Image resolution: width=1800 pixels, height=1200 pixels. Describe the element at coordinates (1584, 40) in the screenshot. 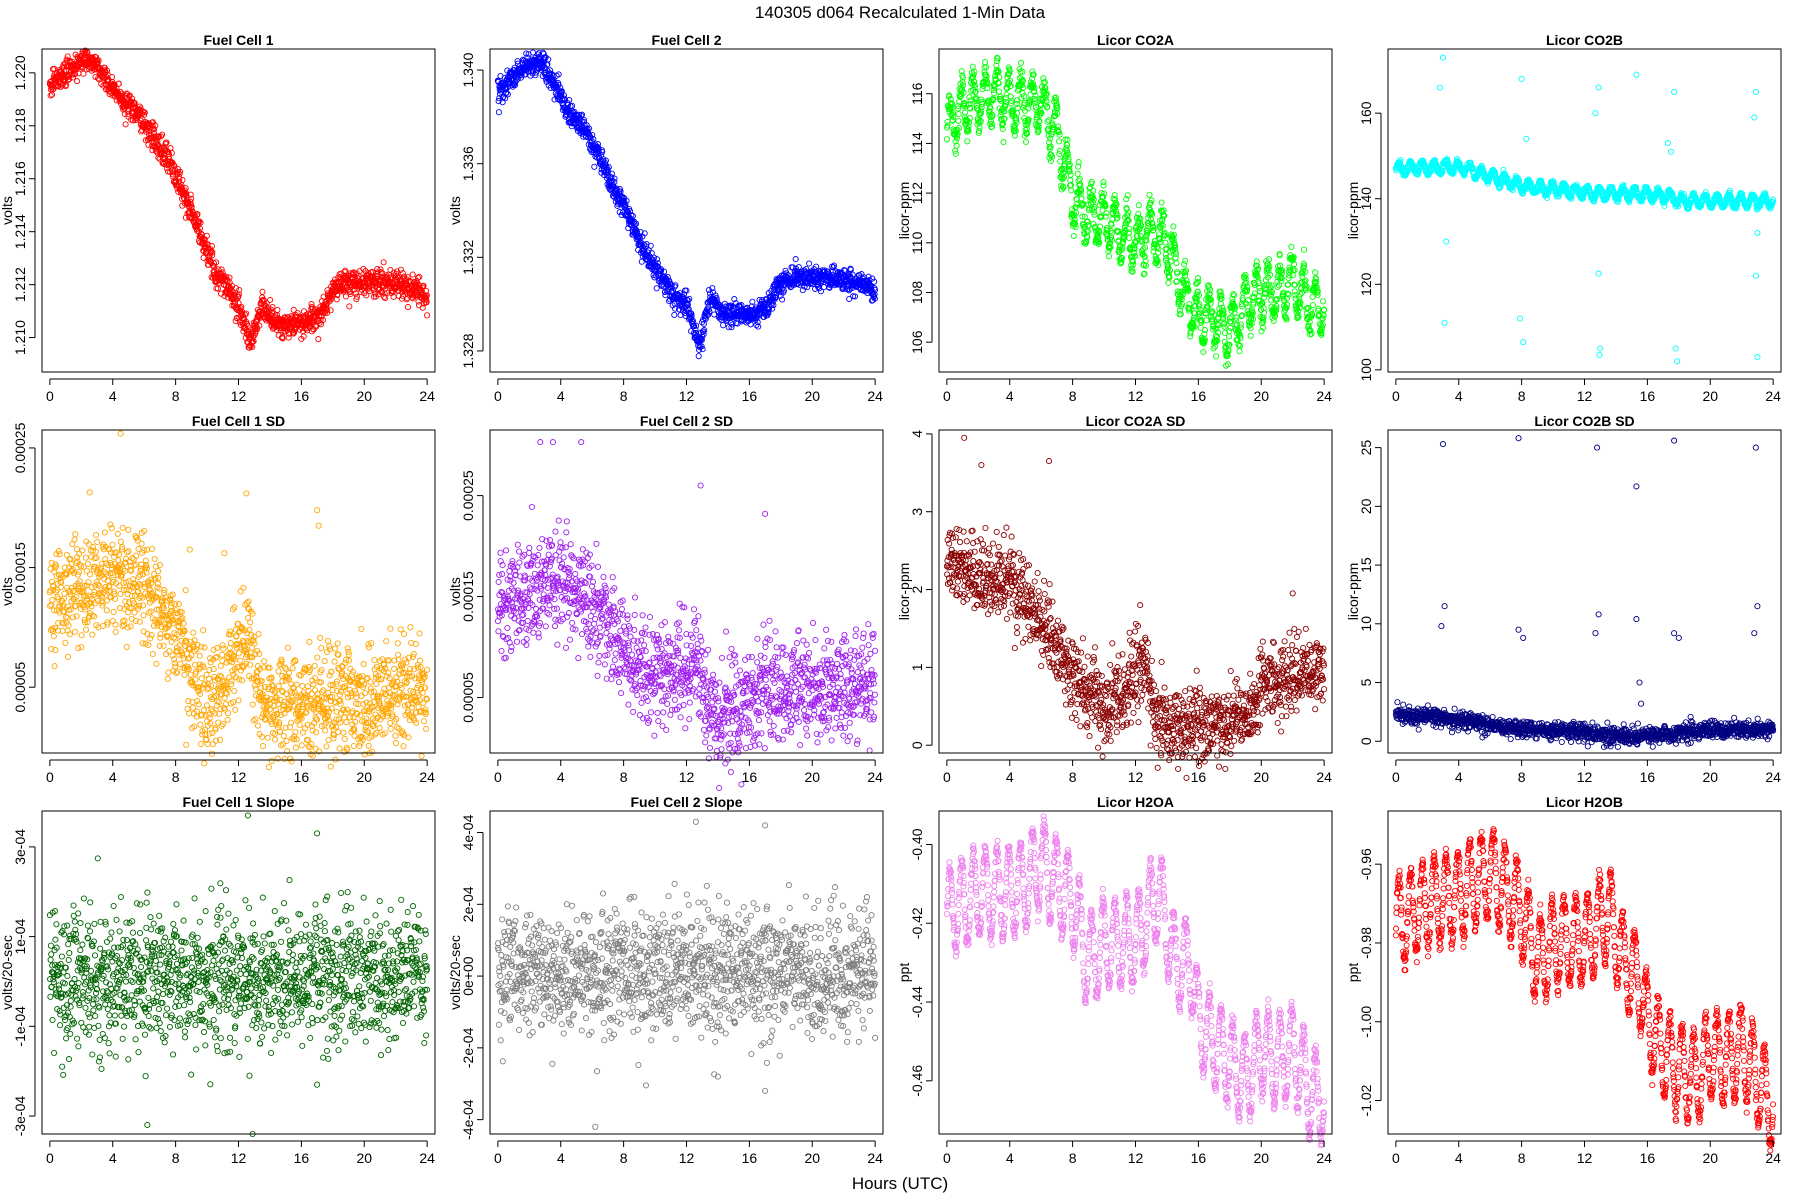

I see `panel-title-licor-co2b: Licor CO2B` at that location.